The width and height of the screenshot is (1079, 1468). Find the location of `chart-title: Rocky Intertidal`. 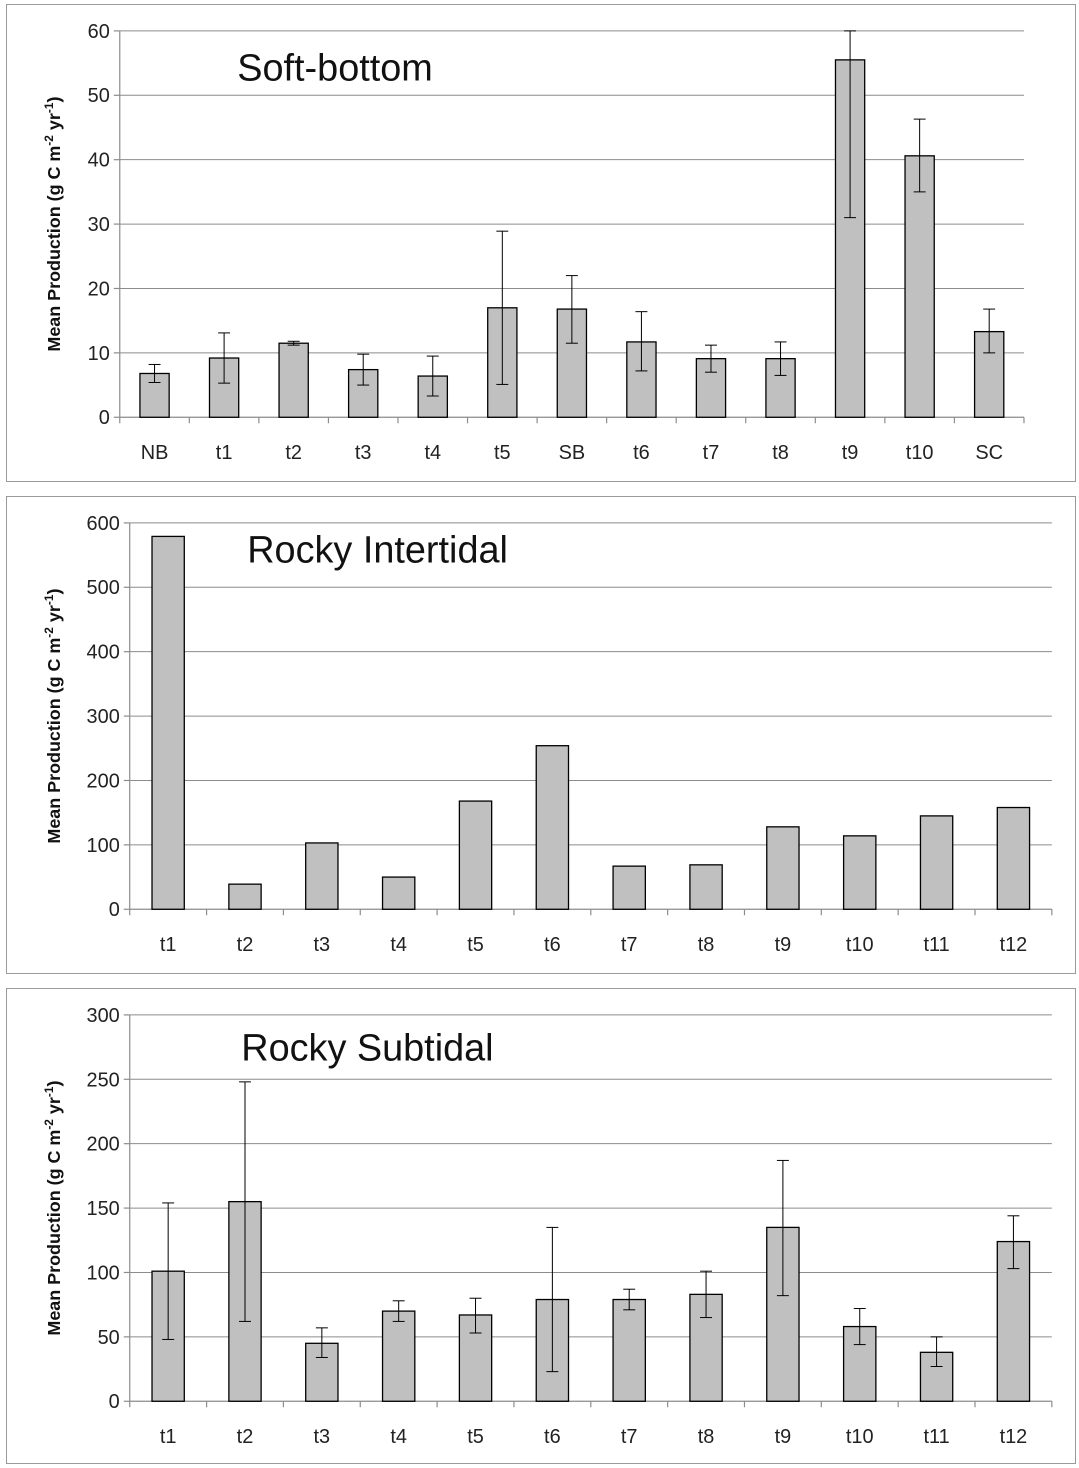

chart-title: Rocky Intertidal is located at coordinates (377, 551).